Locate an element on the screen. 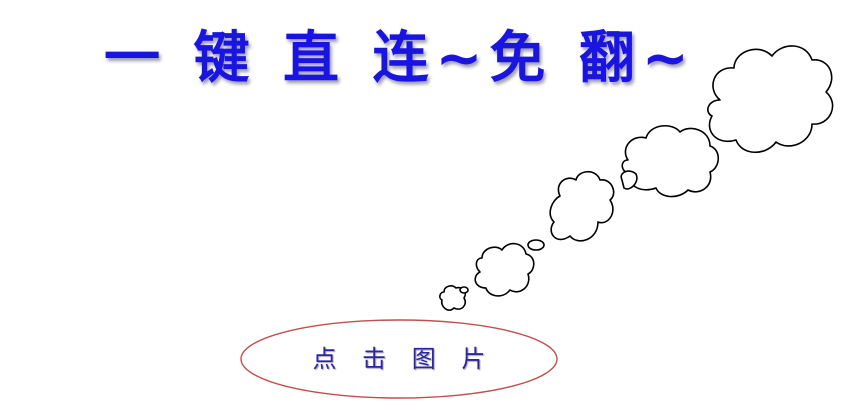 The height and width of the screenshot is (401, 850). thought-cloud-tiny-cap is located at coordinates (629, 180).